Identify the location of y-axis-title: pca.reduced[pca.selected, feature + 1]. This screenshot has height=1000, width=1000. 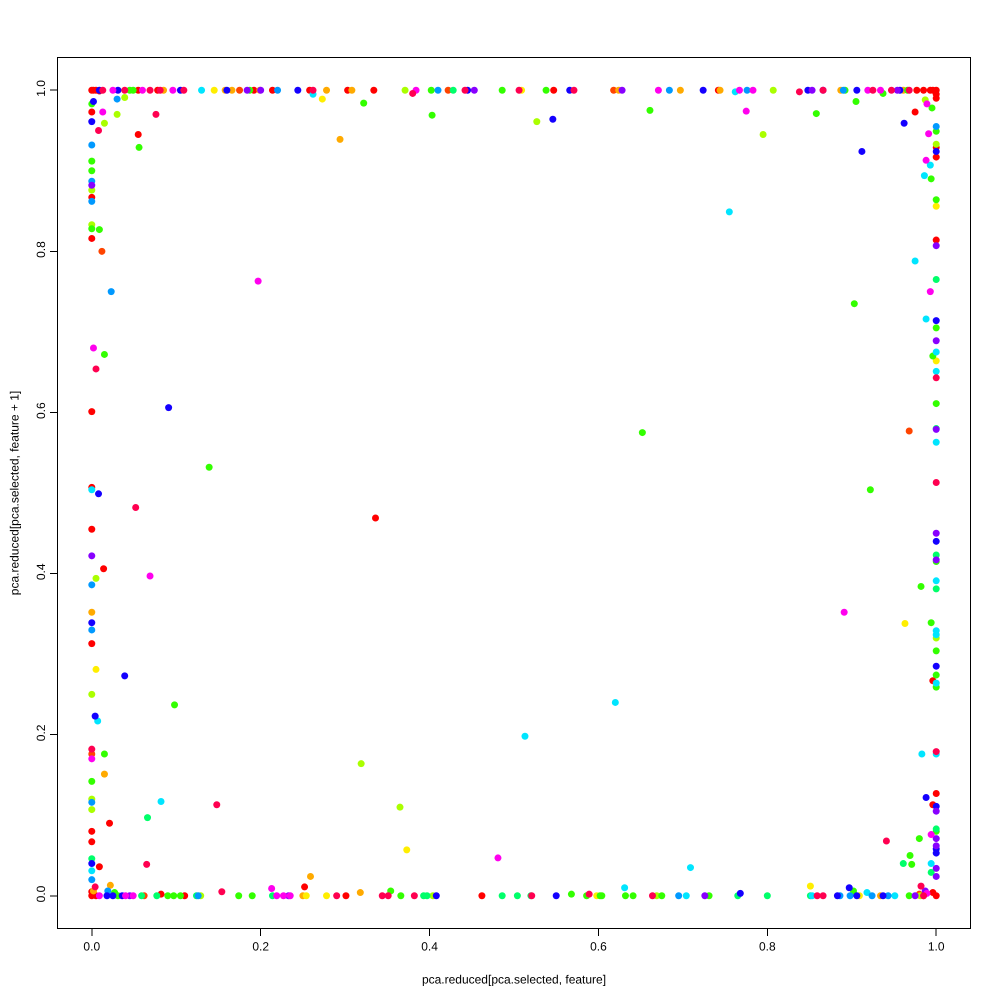
(15, 493).